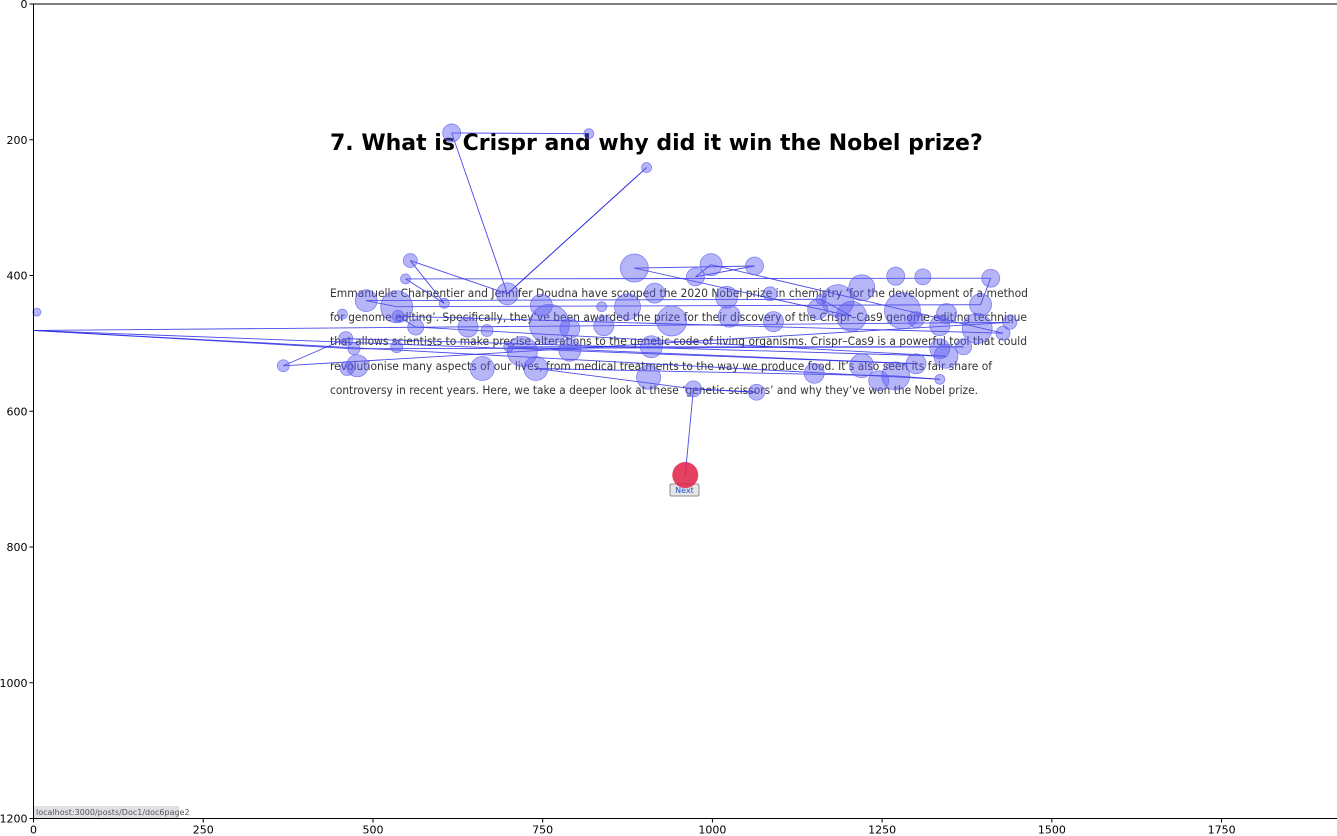  I want to click on y-axis-ticks: 0 200 400 600 800 1000 1200, so click(17, 413).